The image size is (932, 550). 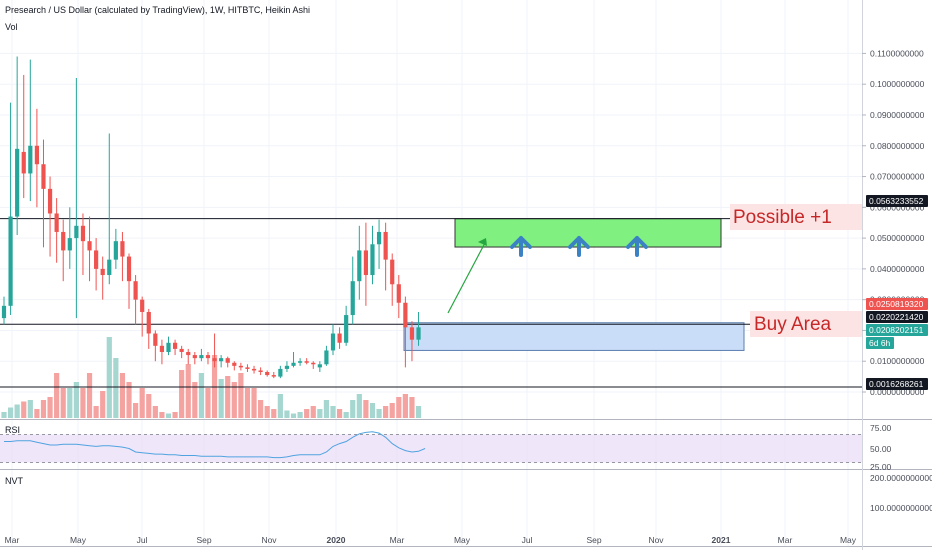 What do you see at coordinates (897, 115) in the screenshot?
I see `price-tick-label: 0.0900000000` at bounding box center [897, 115].